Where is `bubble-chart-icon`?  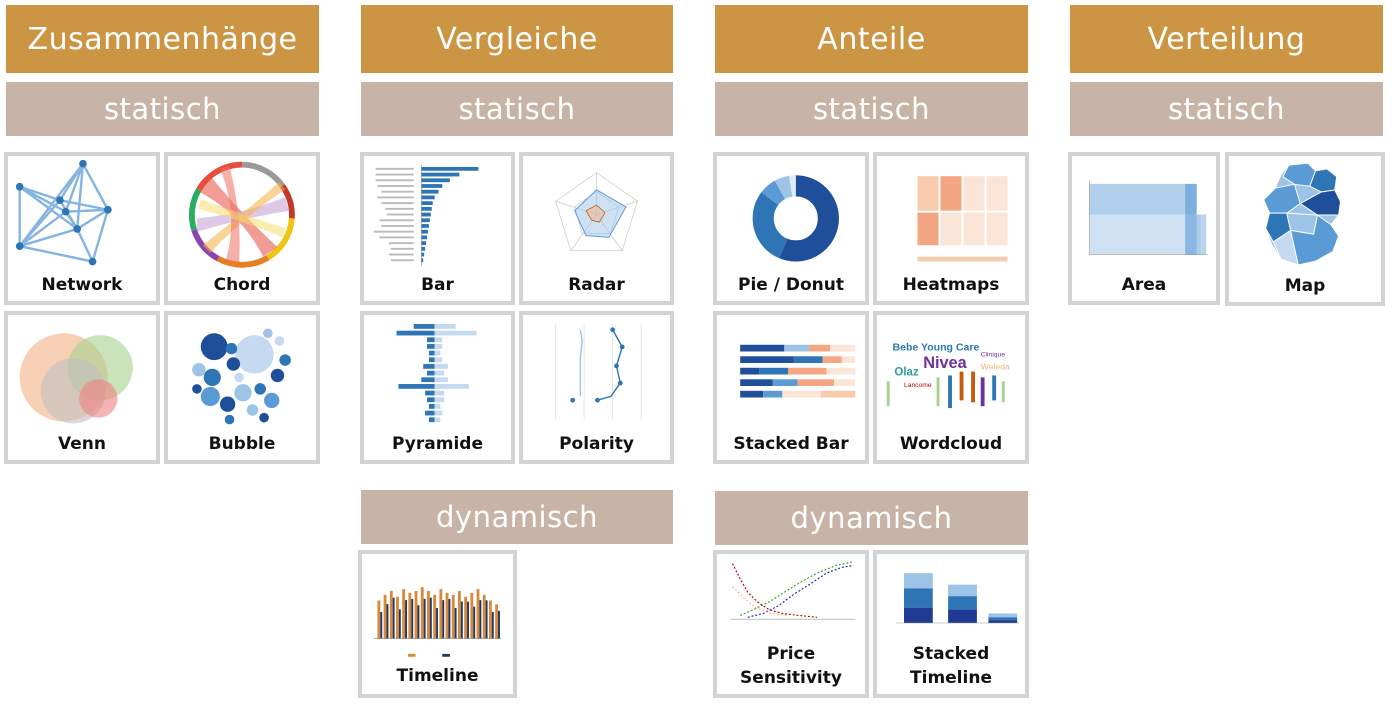
bubble-chart-icon is located at coordinates (242, 374).